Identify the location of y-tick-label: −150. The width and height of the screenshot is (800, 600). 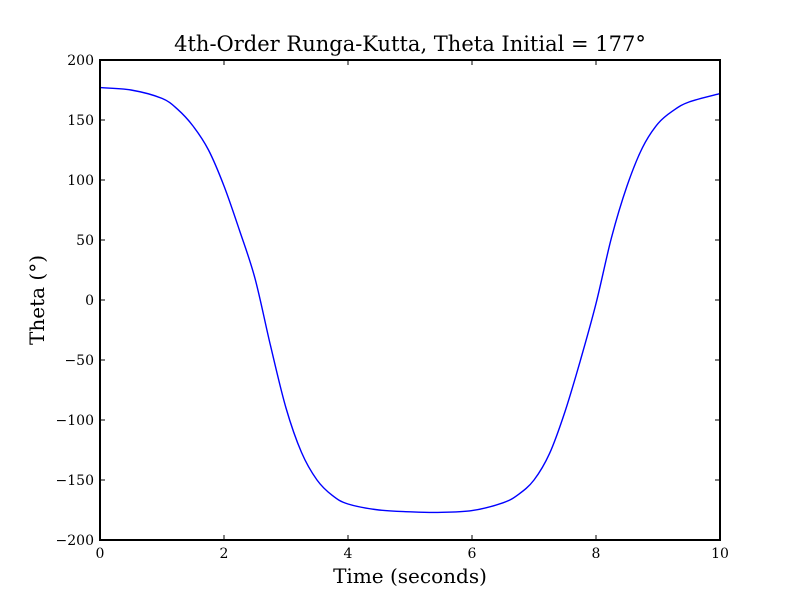
(75, 481).